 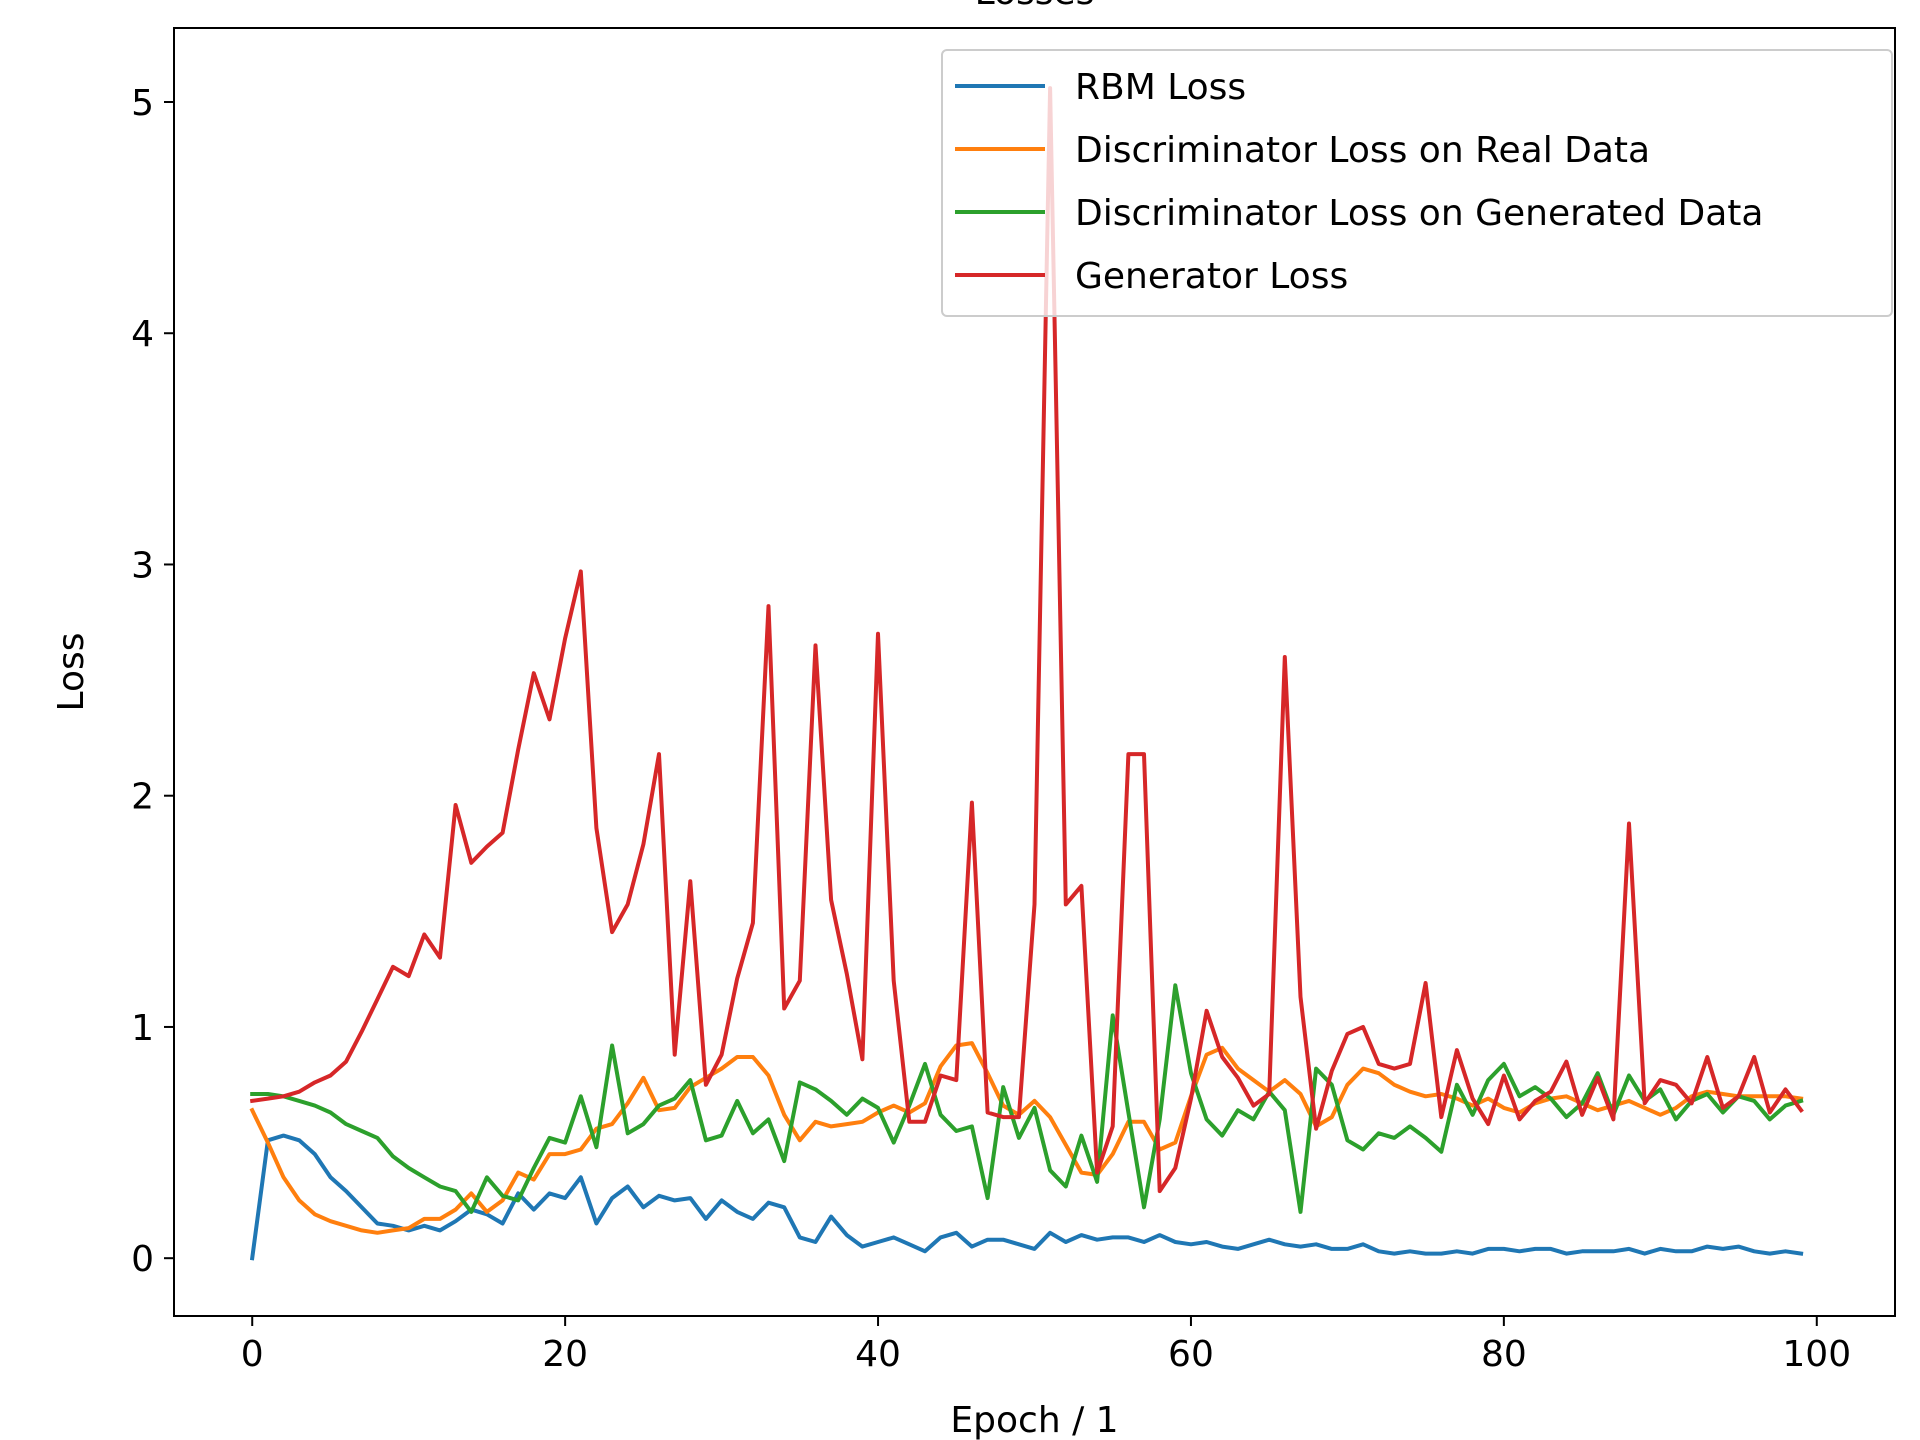 I want to click on legend-box, so click(x=1417, y=183).